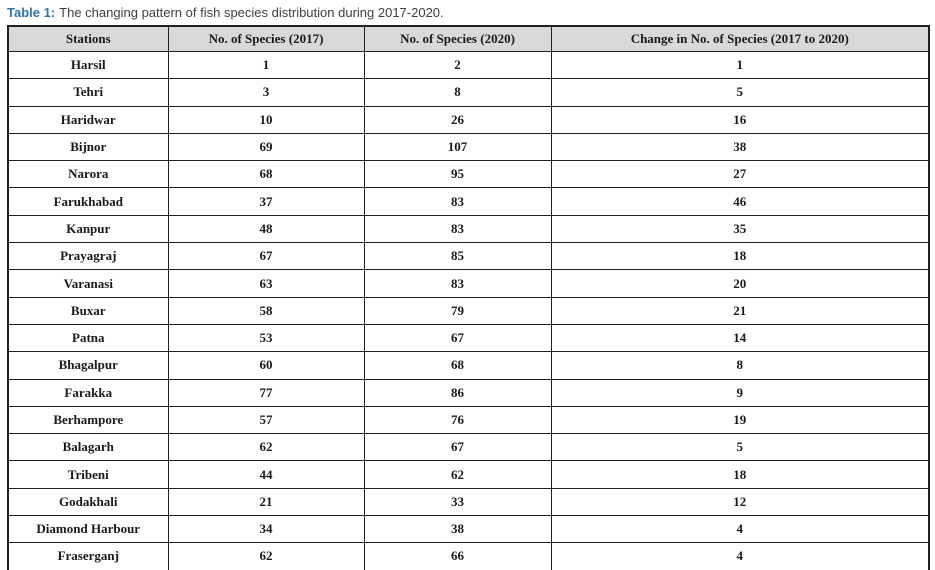  I want to click on table-row: Diamond Harbour 34 38 4, so click(468, 529).